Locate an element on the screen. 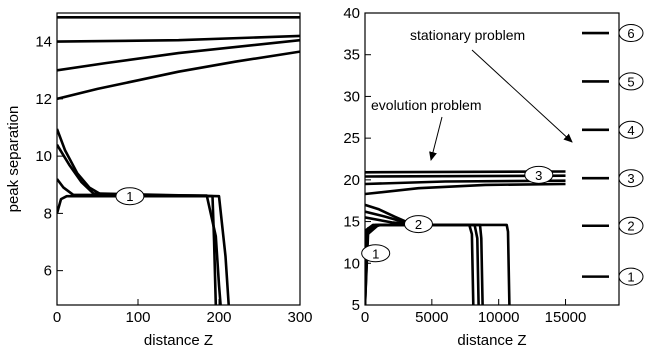  left-y-tick-label: 14 is located at coordinates (43, 42).